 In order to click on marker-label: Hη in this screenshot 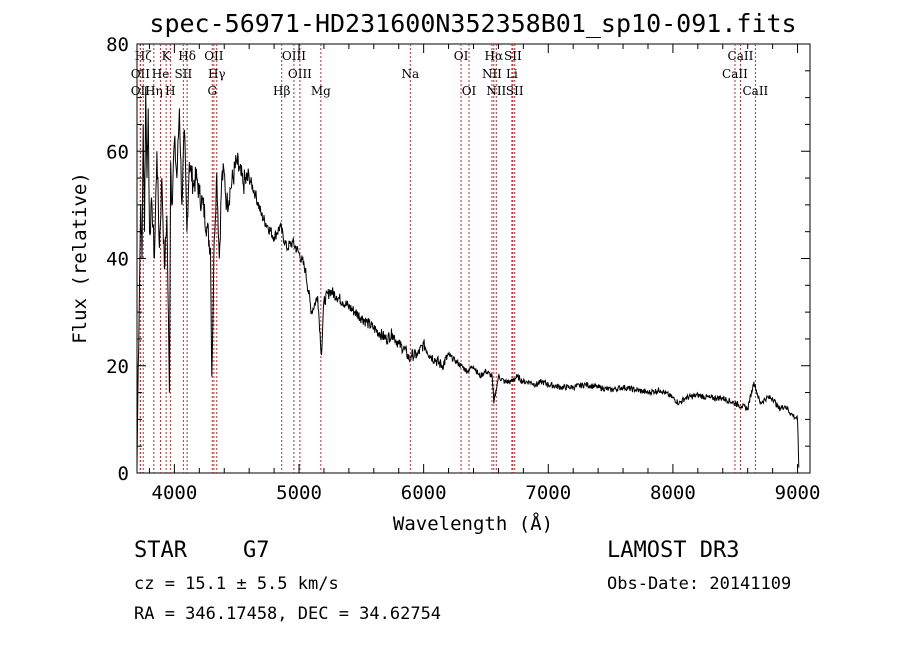, I will do `click(154, 91)`.